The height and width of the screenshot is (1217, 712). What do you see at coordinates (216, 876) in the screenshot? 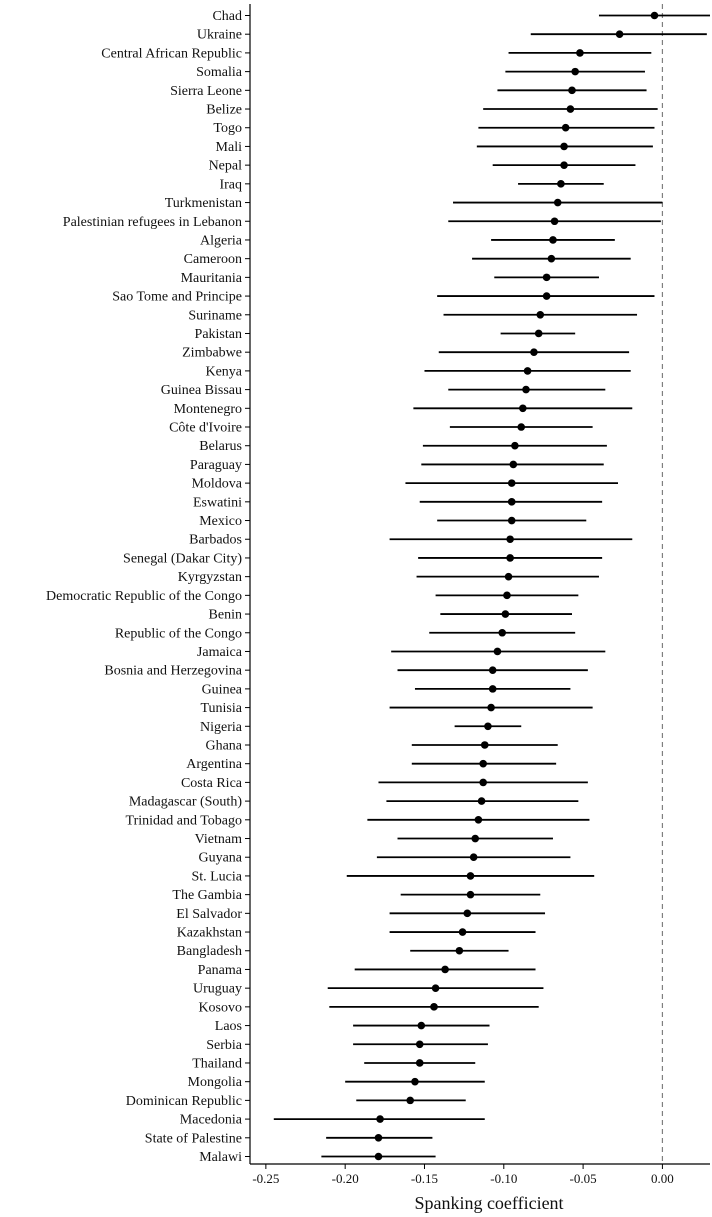
I see `category-label: St. Lucia` at bounding box center [216, 876].